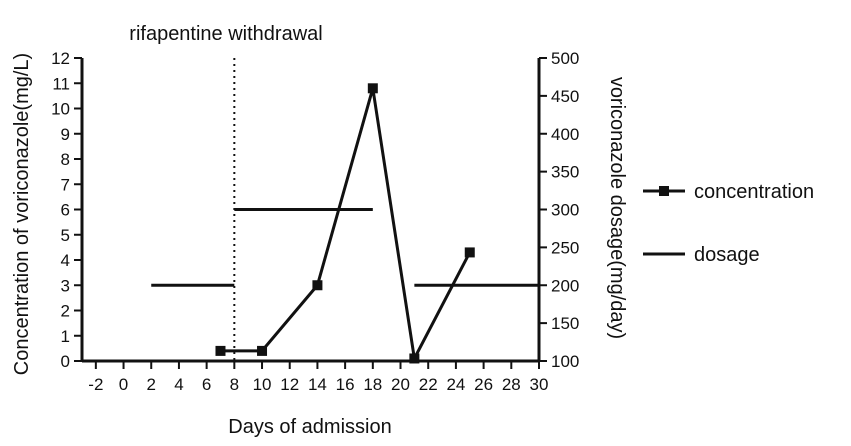  Describe the element at coordinates (289, 384) in the screenshot. I see `x-tick-label: 12` at that location.